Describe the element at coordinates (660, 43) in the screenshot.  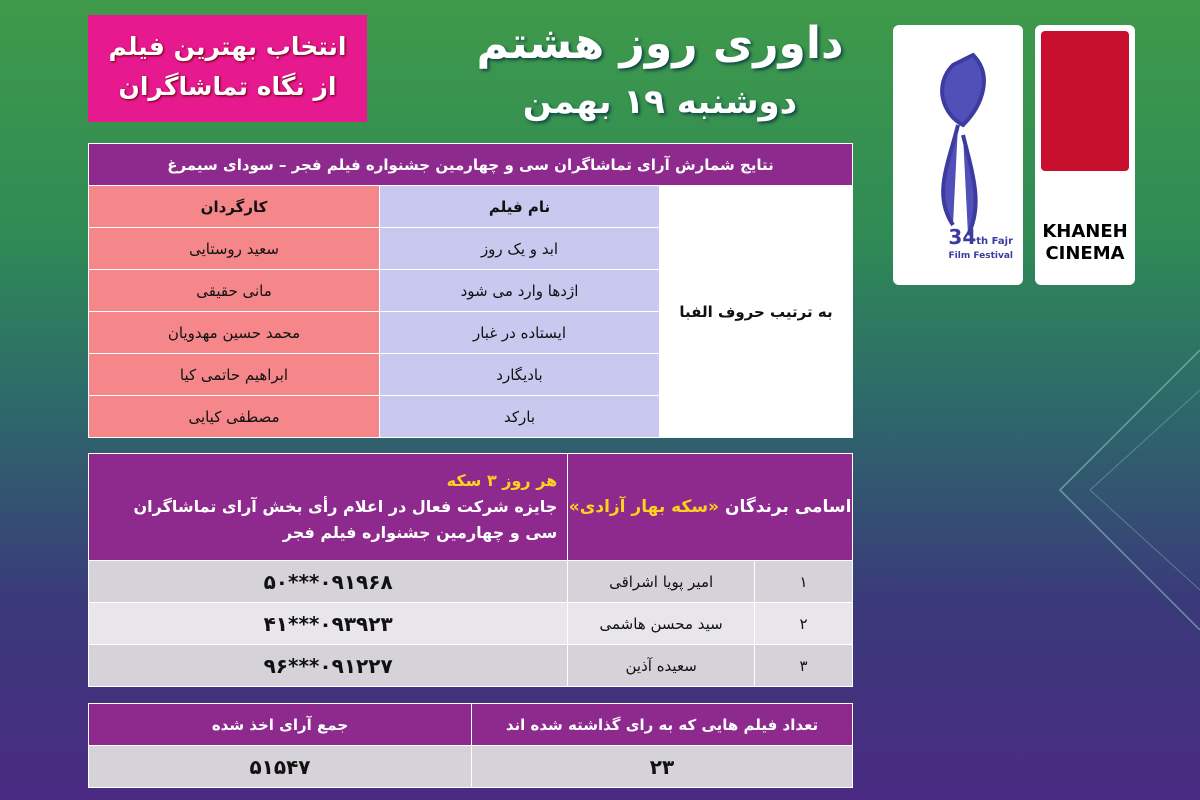
I see `page-title: داوری روز هشتم` at that location.